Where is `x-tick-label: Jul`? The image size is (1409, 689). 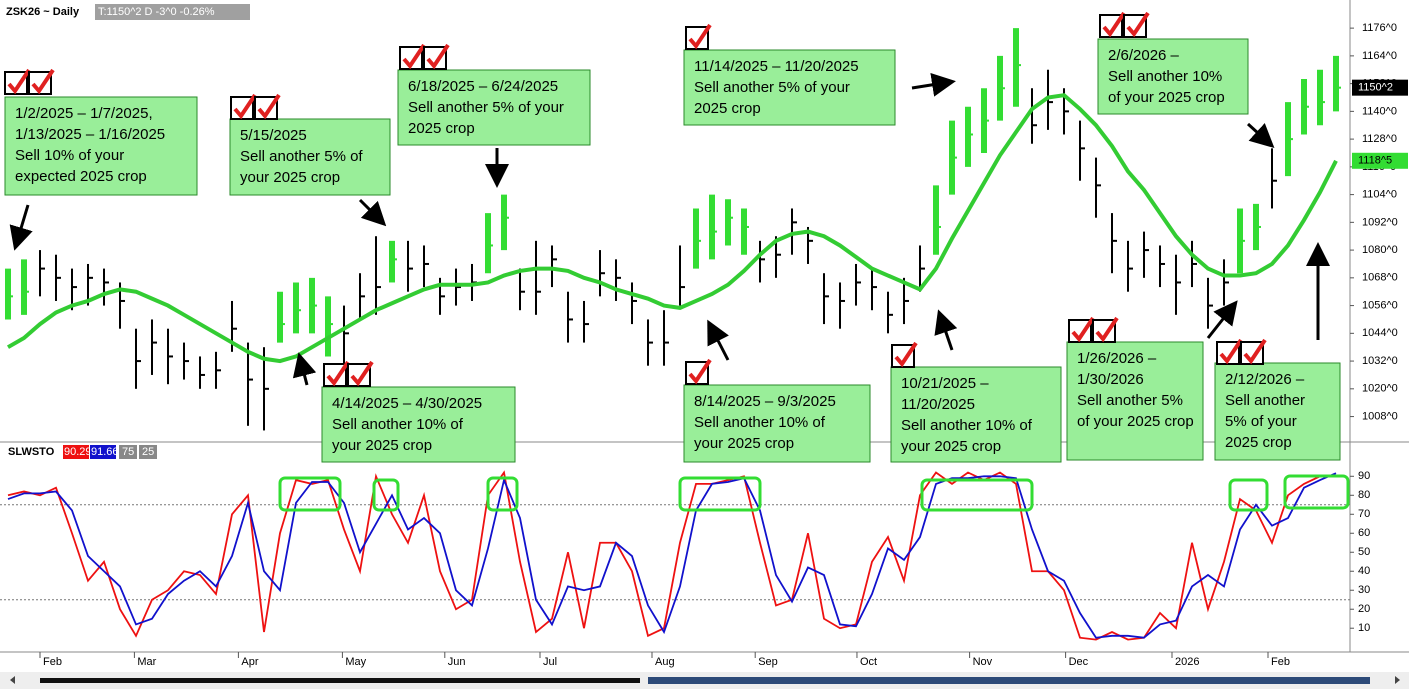 x-tick-label: Jul is located at coordinates (550, 662).